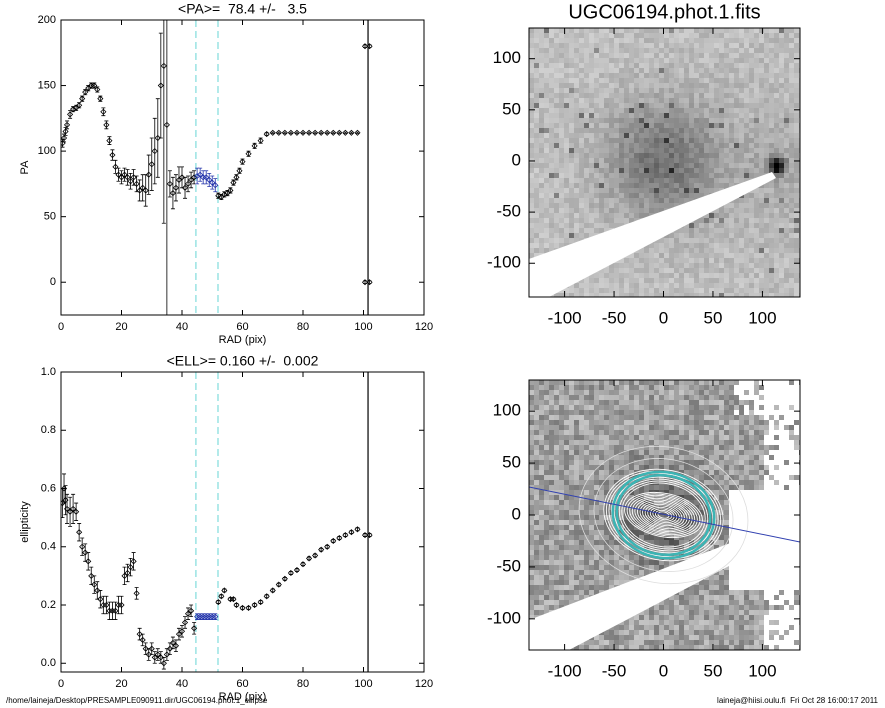  What do you see at coordinates (209, 180) in the screenshot?
I see `error-bar` at bounding box center [209, 180].